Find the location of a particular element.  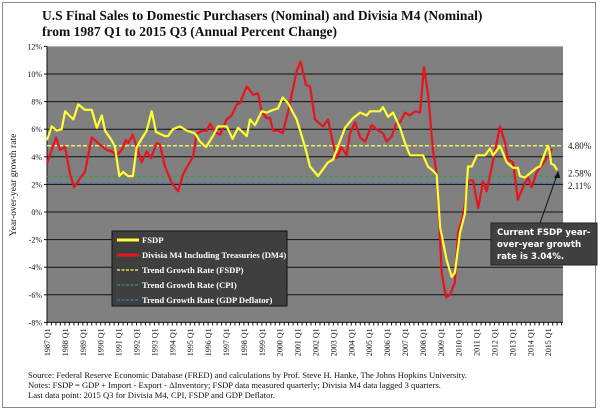

annotation-arrow is located at coordinates (549, 197).